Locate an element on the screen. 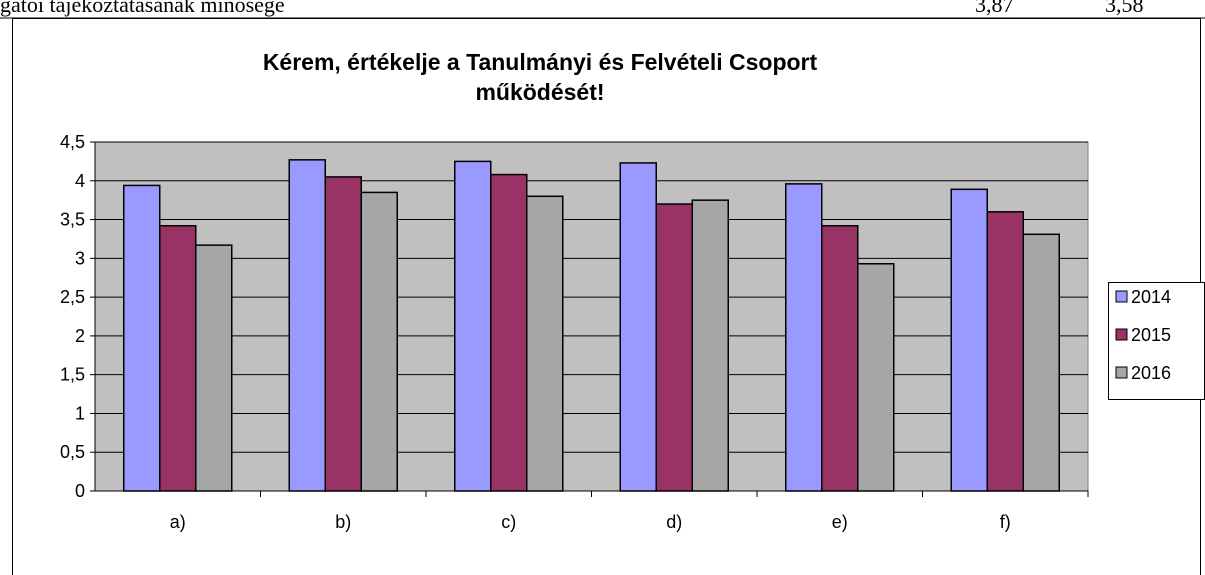 The height and width of the screenshot is (575, 1205). y-tick-label: 3 is located at coordinates (80, 258).